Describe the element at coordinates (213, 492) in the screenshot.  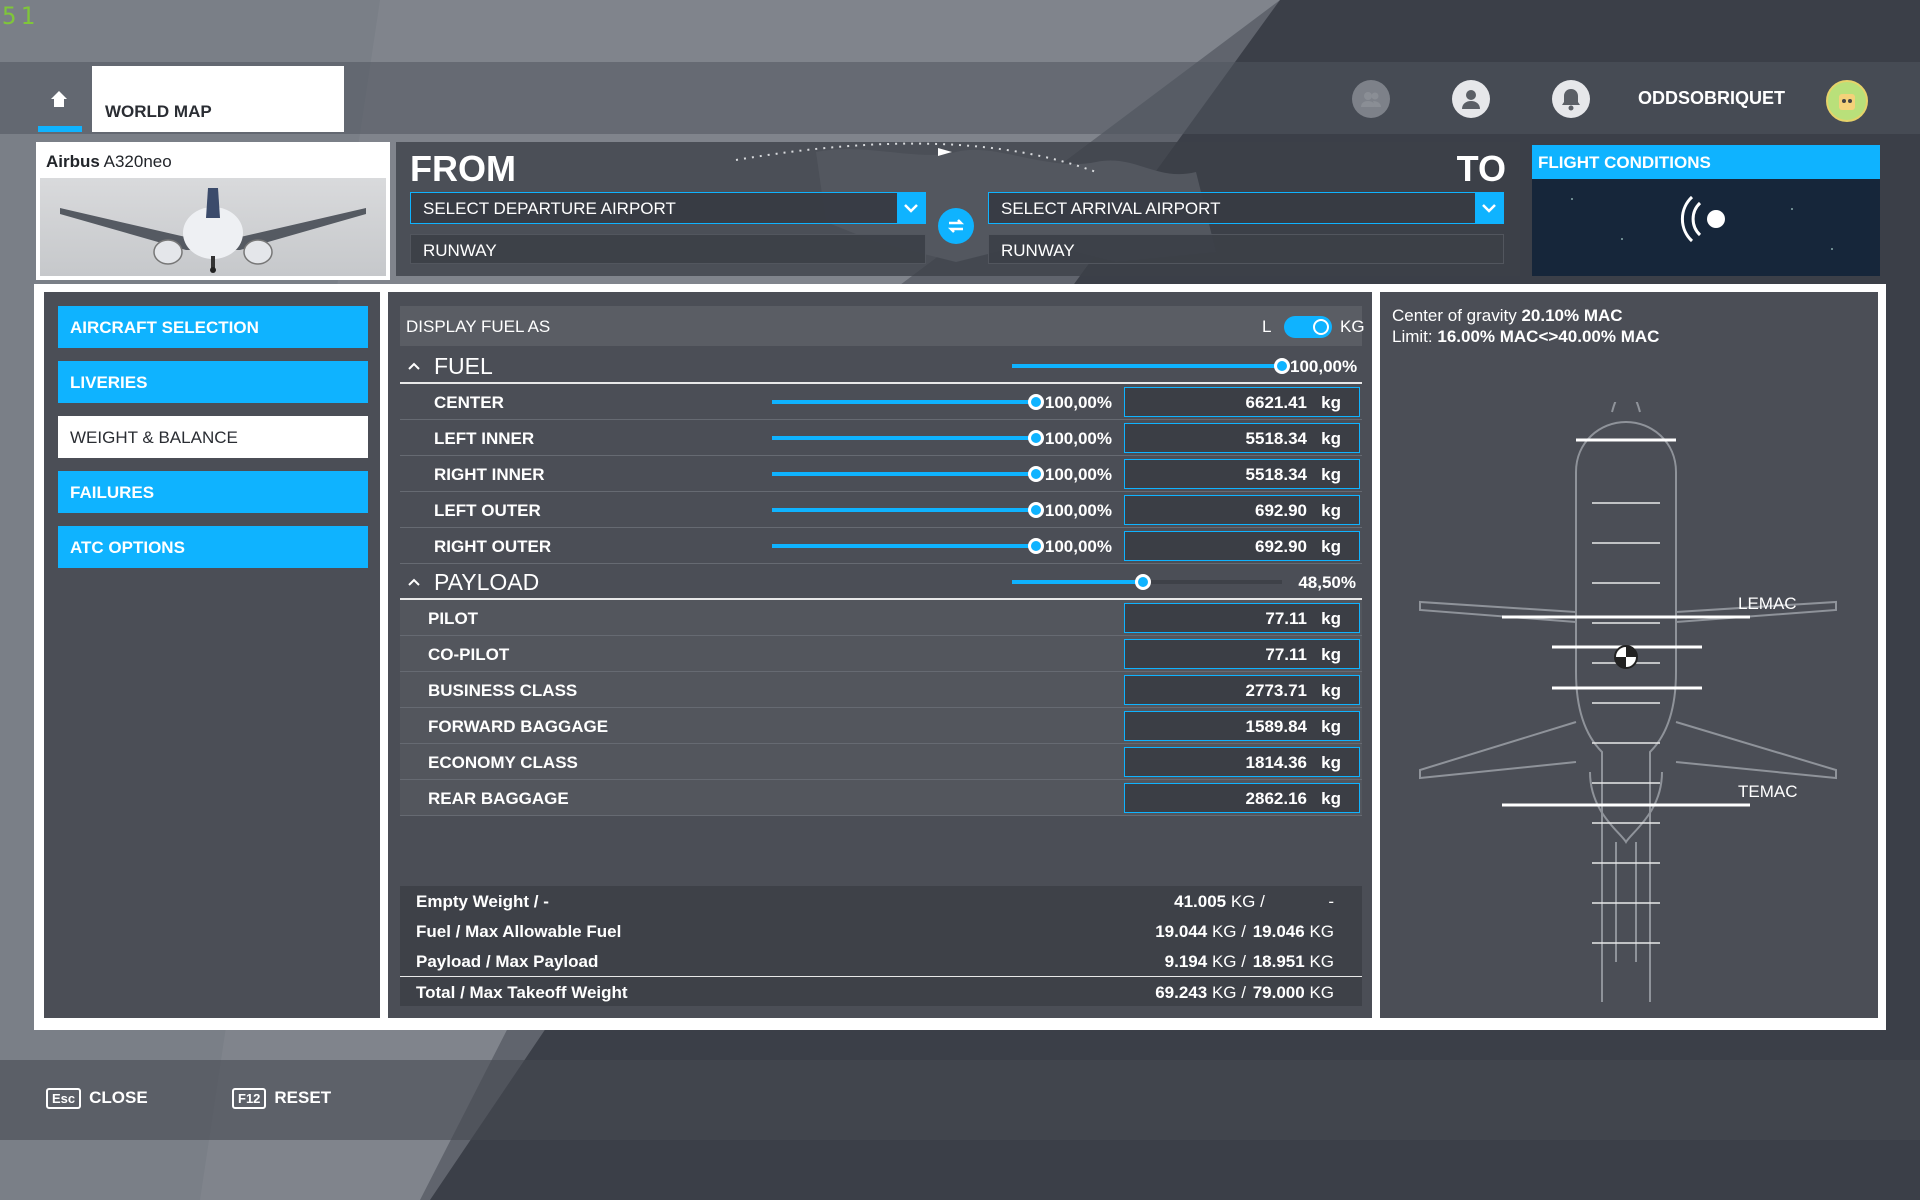
I see `nav-failures: FAILURES` at that location.